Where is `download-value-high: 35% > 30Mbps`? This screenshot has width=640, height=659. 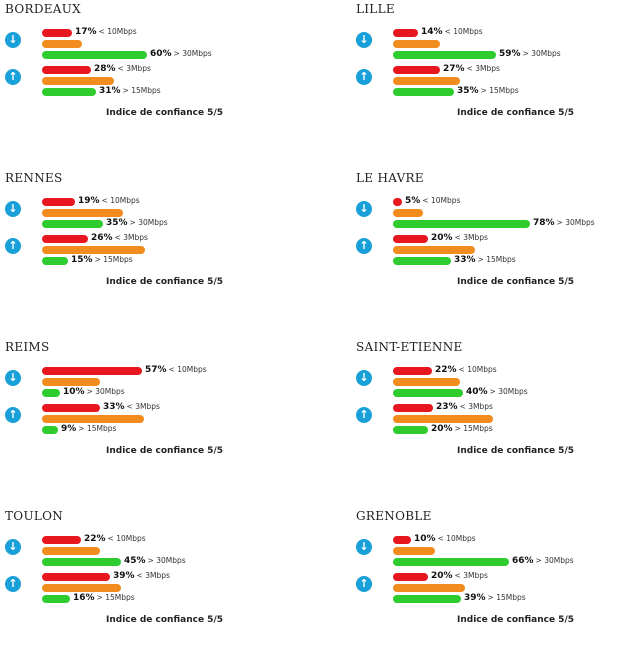 download-value-high: 35% > 30Mbps is located at coordinates (137, 223).